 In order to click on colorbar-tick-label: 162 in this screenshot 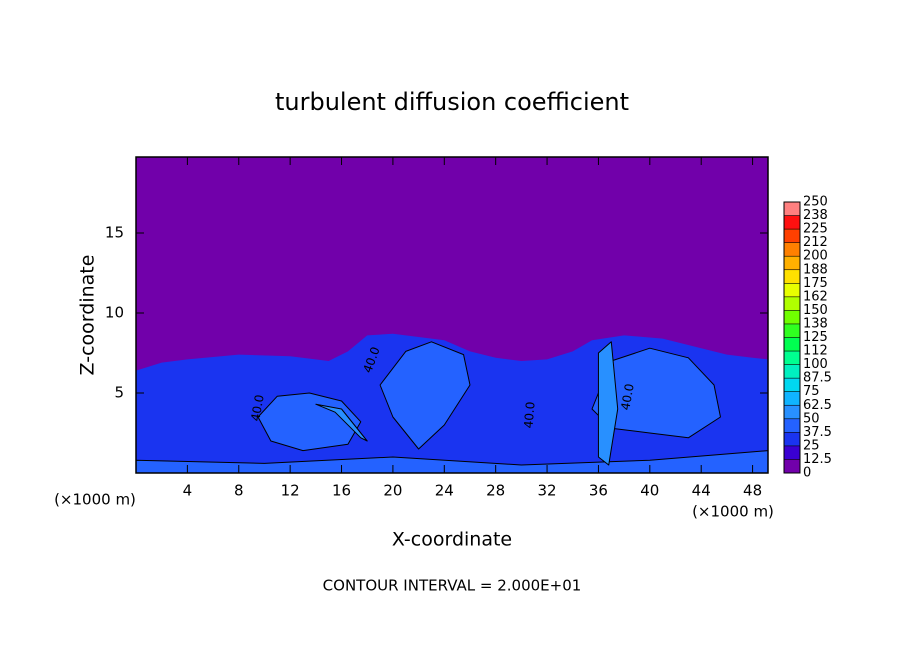, I will do `click(815, 296)`.